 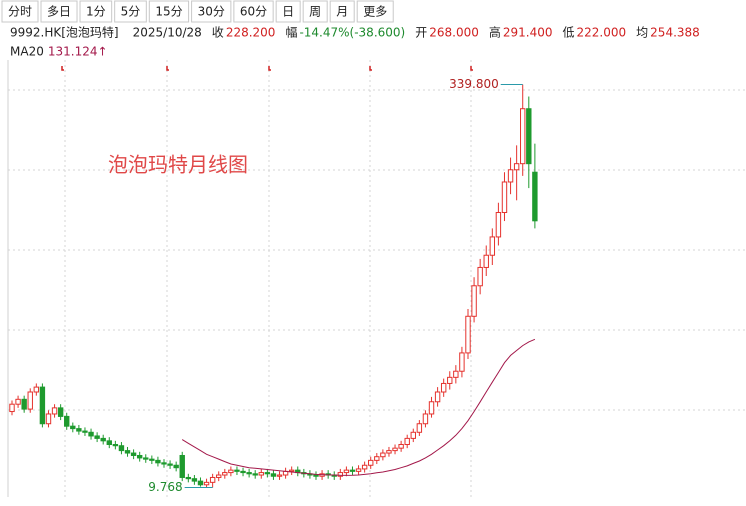 I want to click on tab: 1分, so click(x=96, y=11).